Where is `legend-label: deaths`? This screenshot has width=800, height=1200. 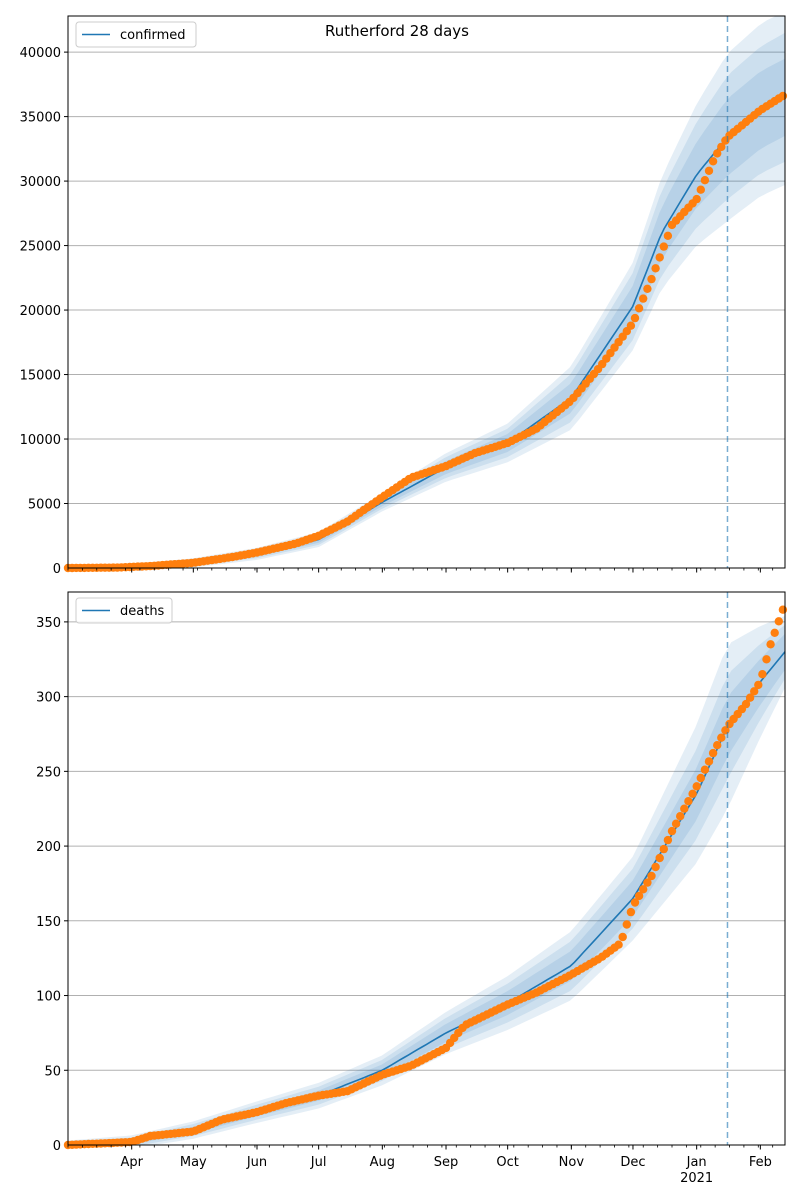
legend-label: deaths is located at coordinates (142, 611).